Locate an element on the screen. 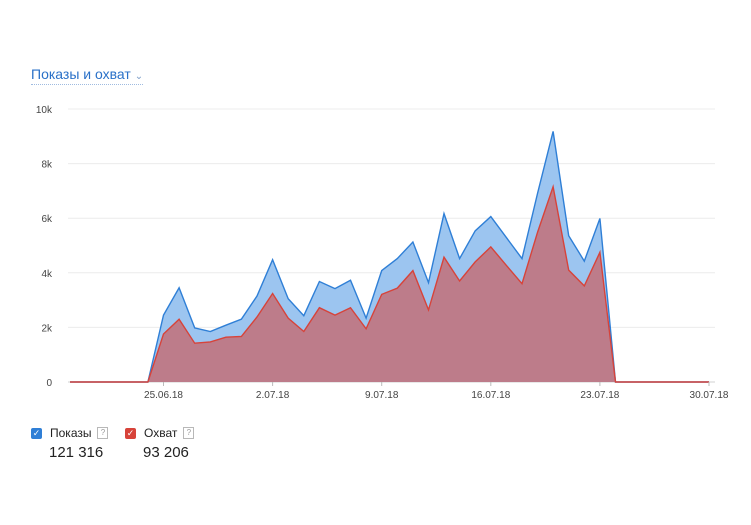 The image size is (751, 525). legend-item-ohvat: ✓ Охват ? 93 206 is located at coordinates (160, 443).